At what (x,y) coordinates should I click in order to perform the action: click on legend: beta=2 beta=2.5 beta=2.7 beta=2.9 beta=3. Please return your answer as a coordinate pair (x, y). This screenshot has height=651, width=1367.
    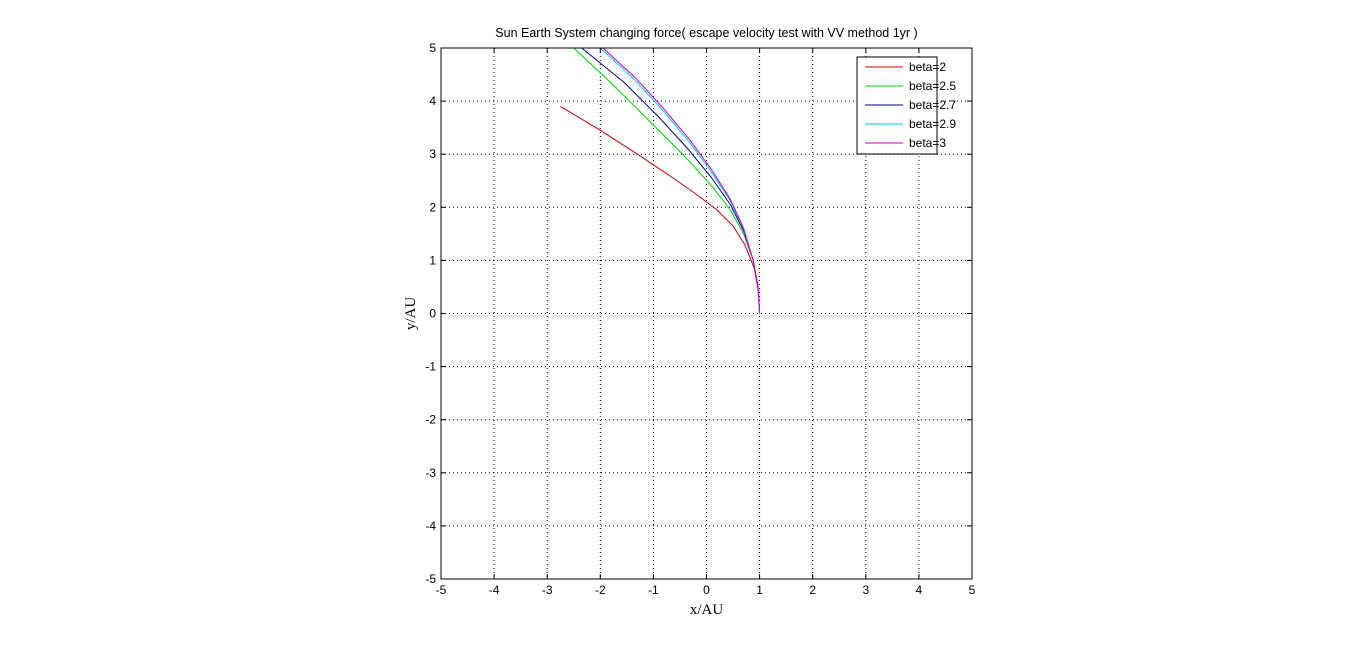
    Looking at the image, I should click on (906, 105).